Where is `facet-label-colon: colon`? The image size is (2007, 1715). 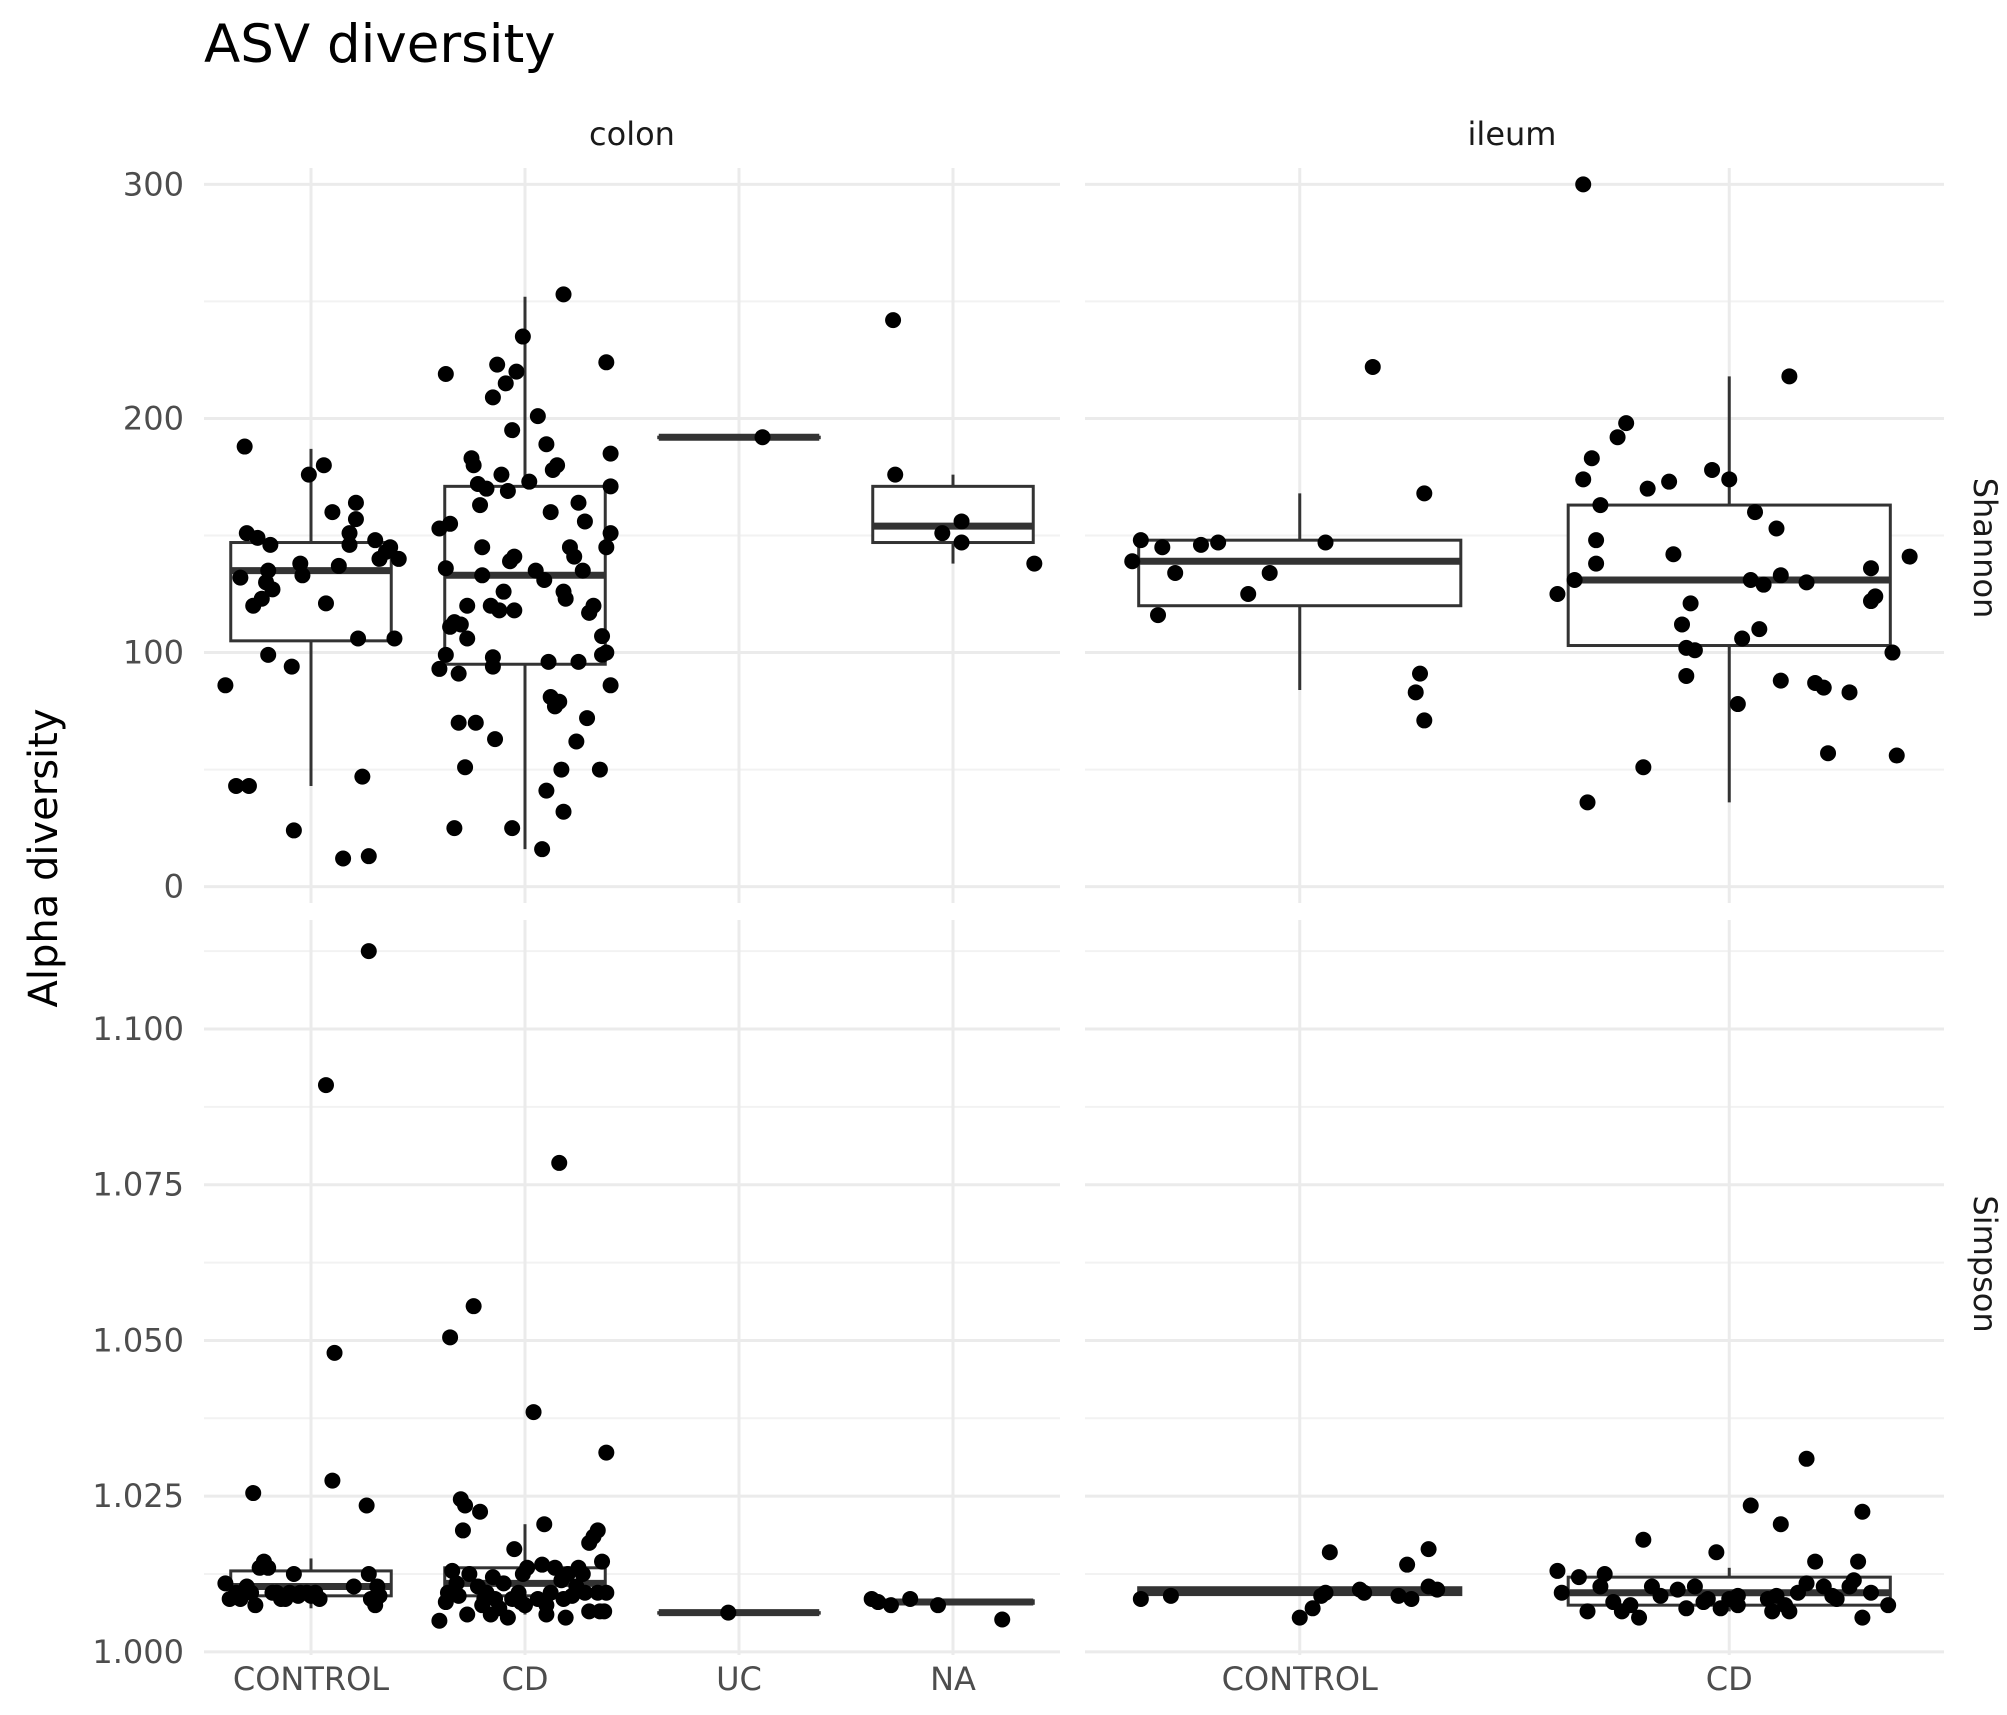
facet-label-colon: colon is located at coordinates (632, 134).